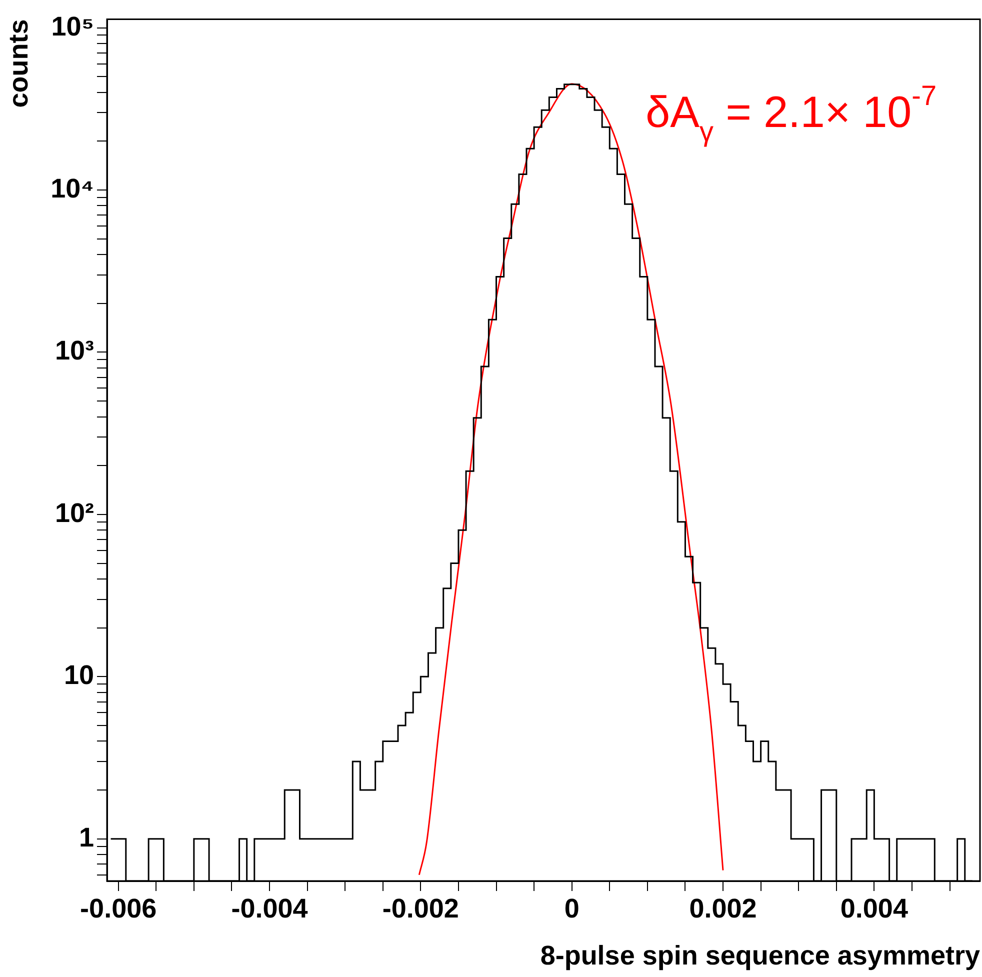 Image resolution: width=982 pixels, height=977 pixels. I want to click on x-tick-label: 0.002, so click(723, 909).